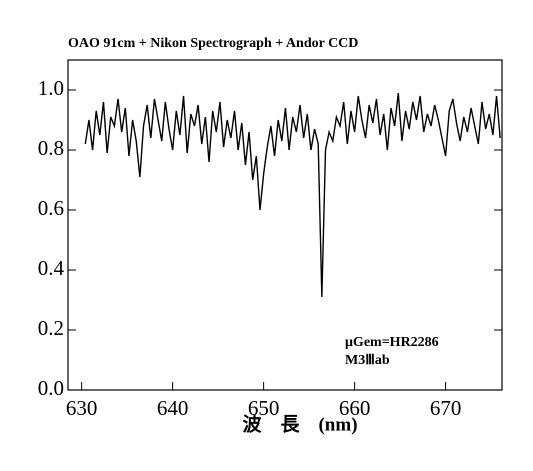  What do you see at coordinates (173, 408) in the screenshot?
I see `x-tick-label: 640` at bounding box center [173, 408].